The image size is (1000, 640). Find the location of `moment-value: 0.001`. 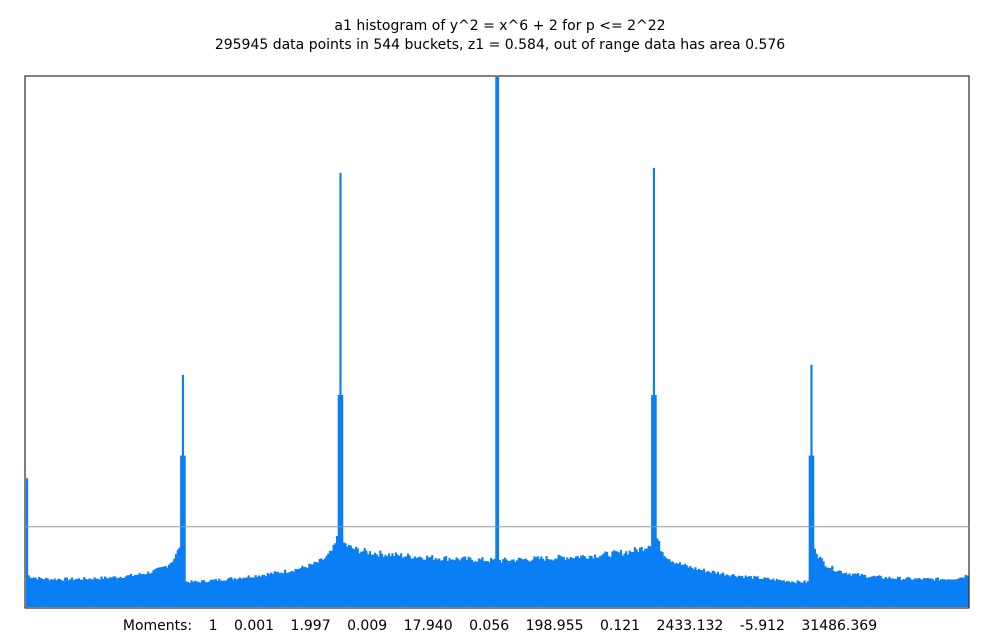

moment-value: 0.001 is located at coordinates (254, 626).